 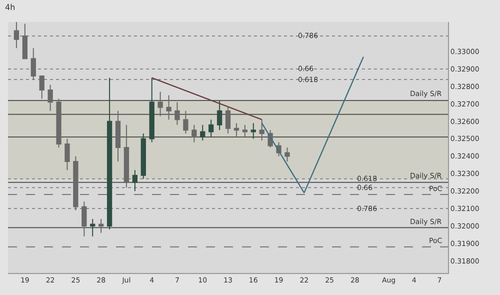 What do you see at coordinates (10, 7) in the screenshot?
I see `chart-title: 4h` at bounding box center [10, 7].